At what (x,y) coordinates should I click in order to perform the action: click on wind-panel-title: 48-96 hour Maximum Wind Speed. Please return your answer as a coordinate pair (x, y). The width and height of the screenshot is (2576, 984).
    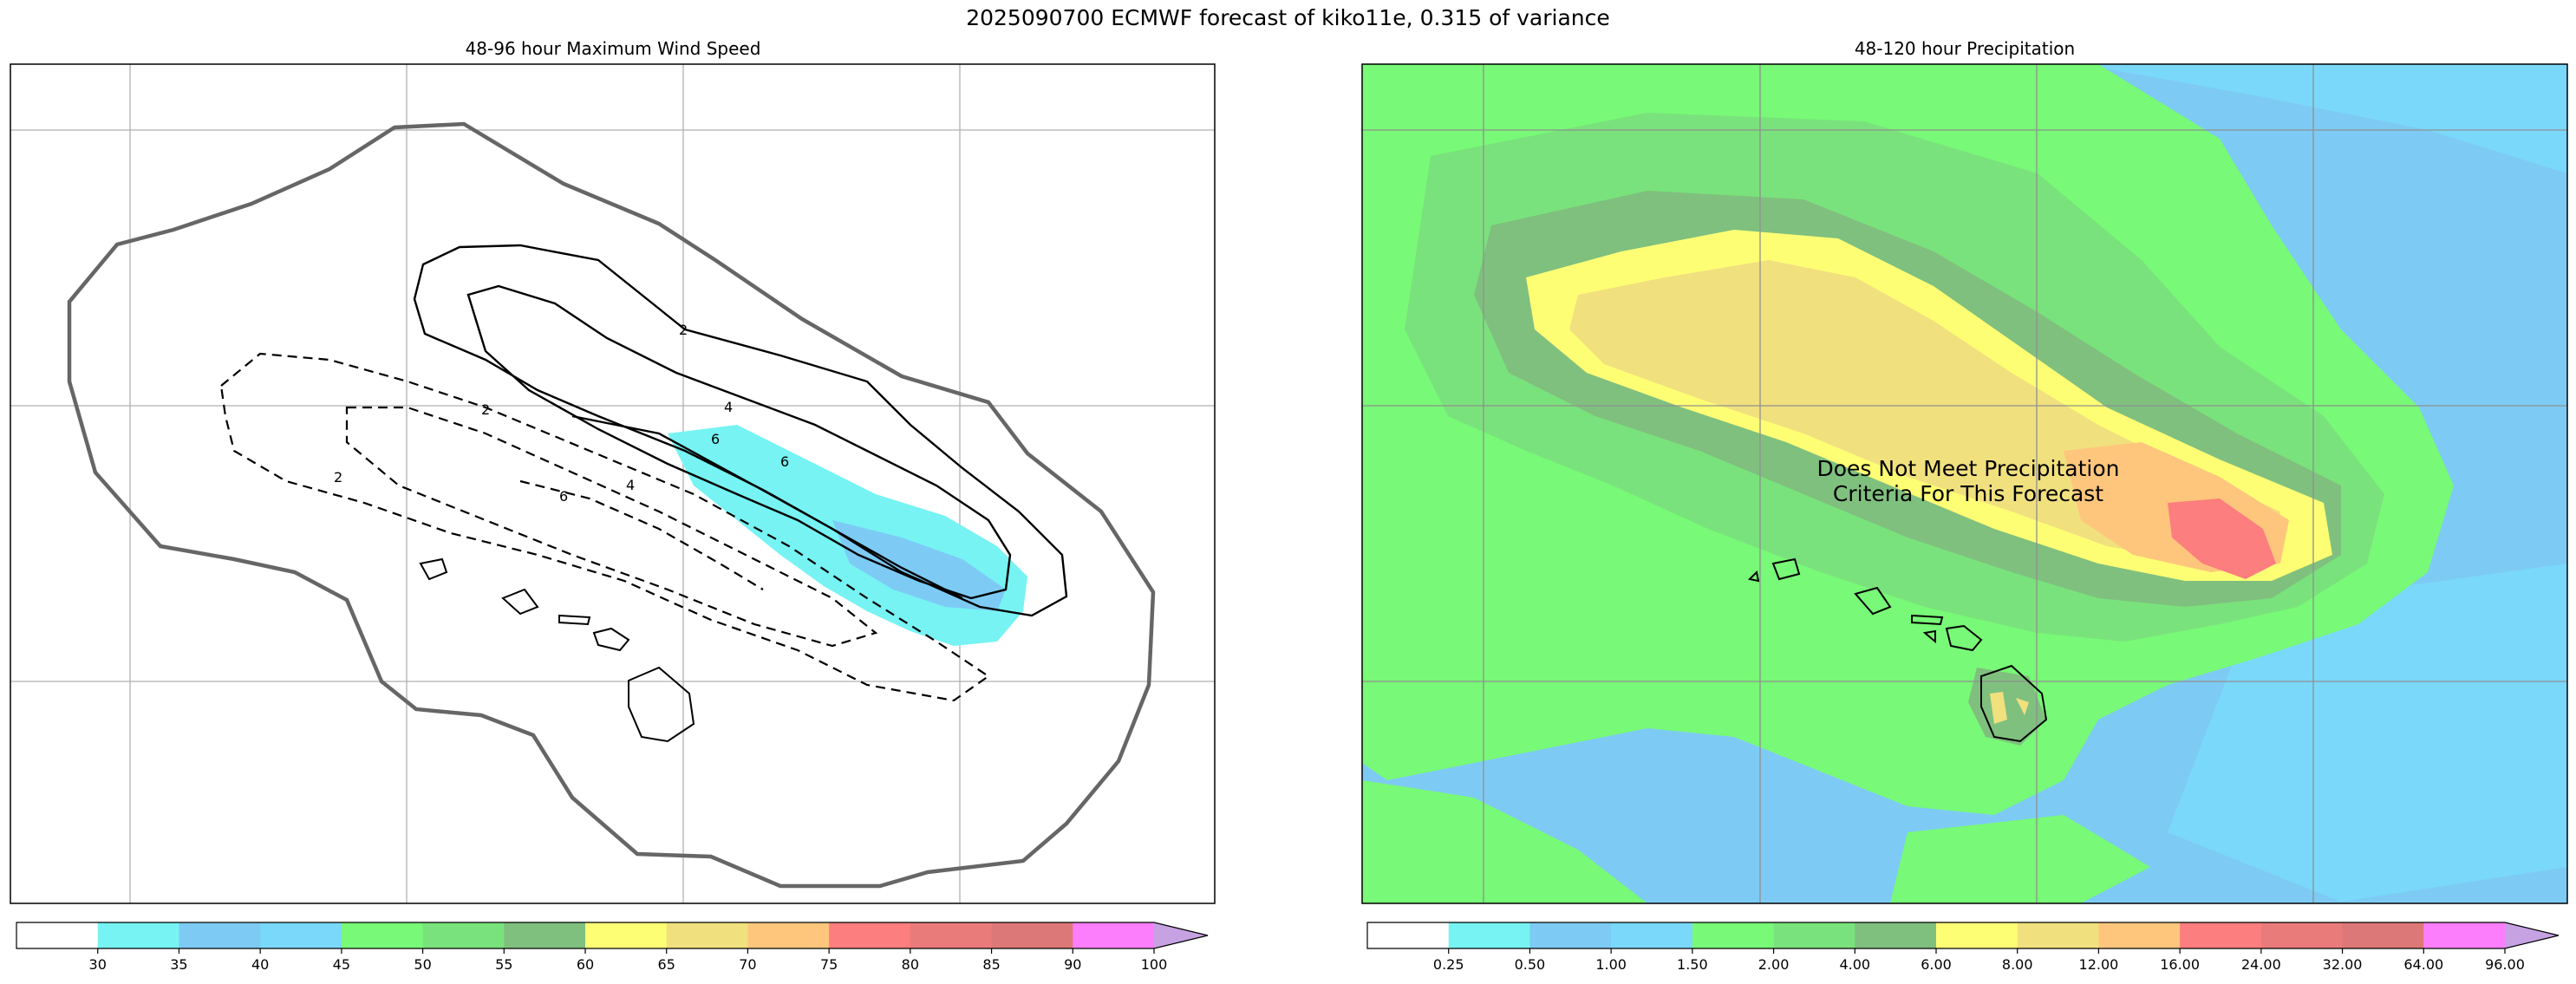
    Looking at the image, I should click on (613, 48).